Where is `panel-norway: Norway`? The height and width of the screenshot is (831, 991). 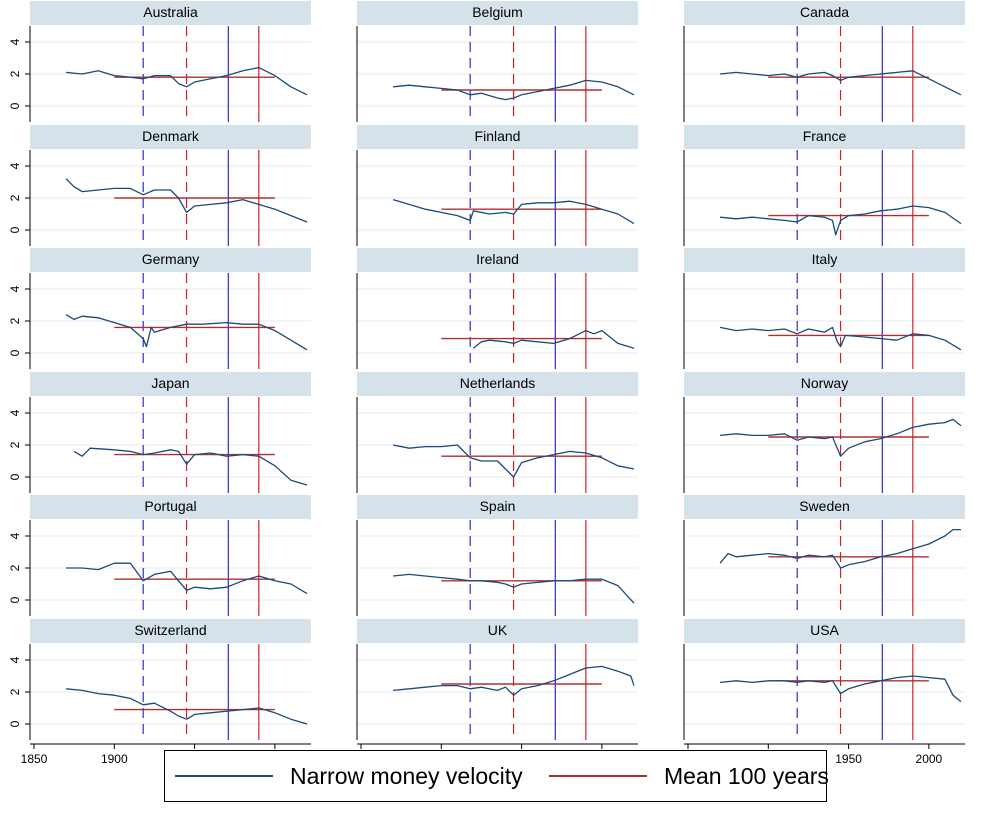
panel-norway: Norway is located at coordinates (824, 432).